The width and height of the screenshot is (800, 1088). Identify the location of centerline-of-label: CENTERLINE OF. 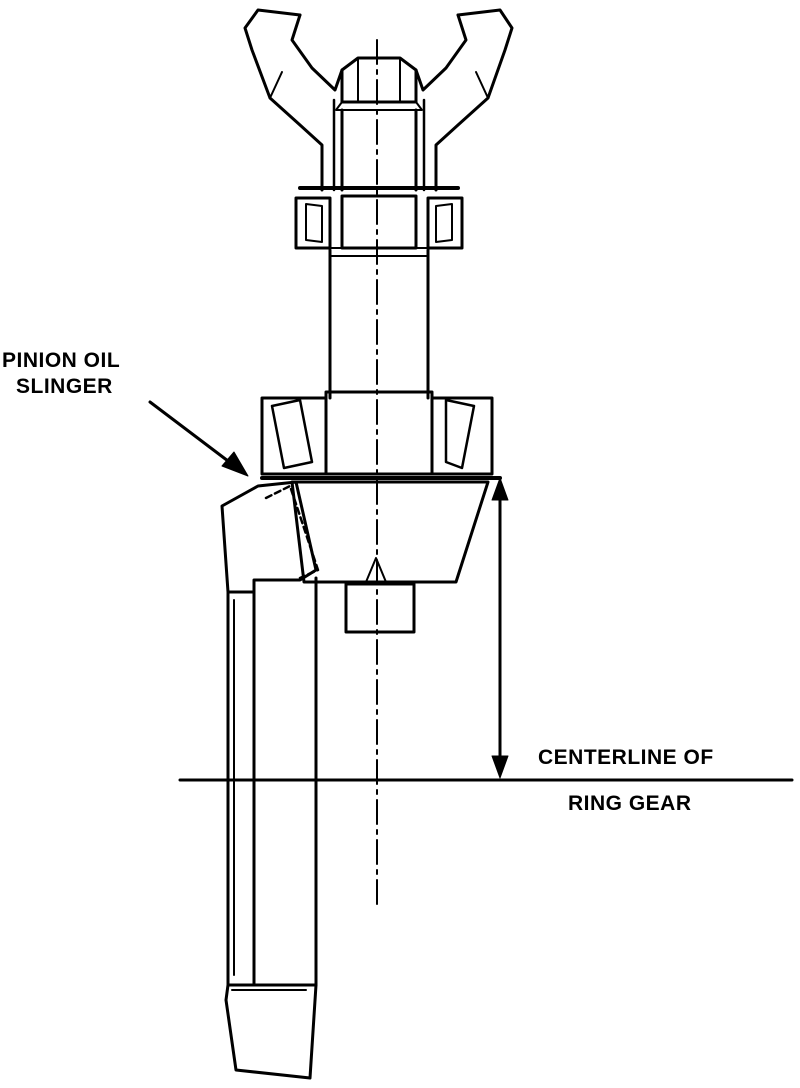
(626, 757).